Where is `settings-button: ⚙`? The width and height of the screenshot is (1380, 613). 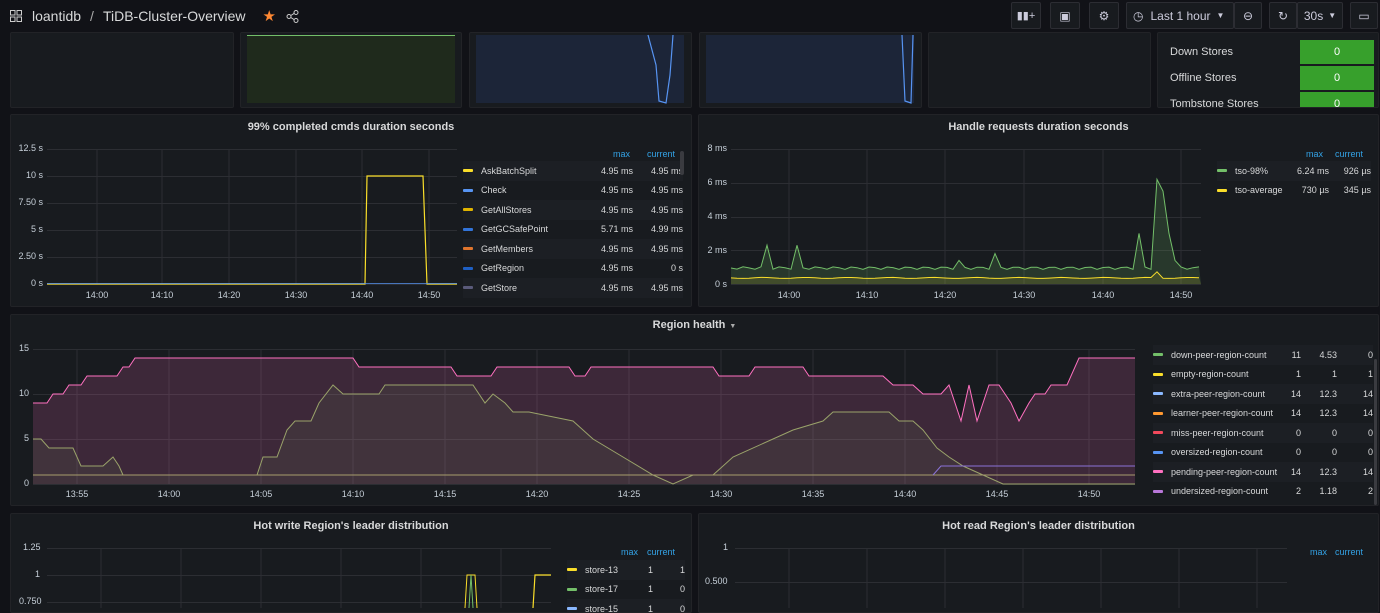
settings-button: ⚙ is located at coordinates (1104, 15).